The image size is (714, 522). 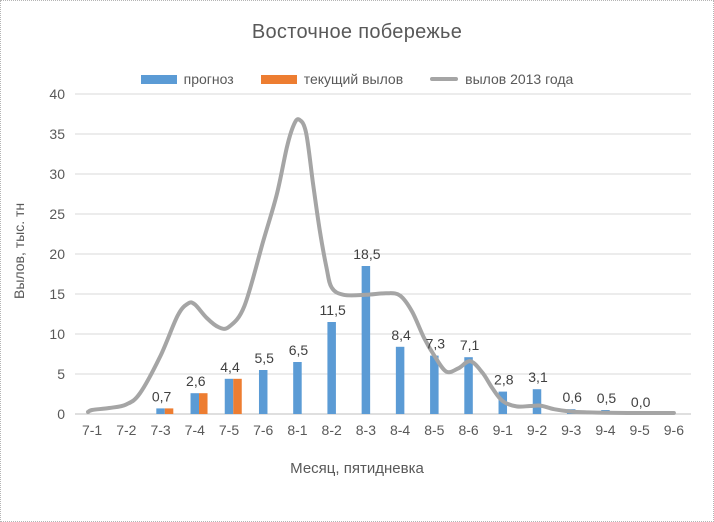 I want to click on svg-text: 7,3, so click(x=436, y=344).